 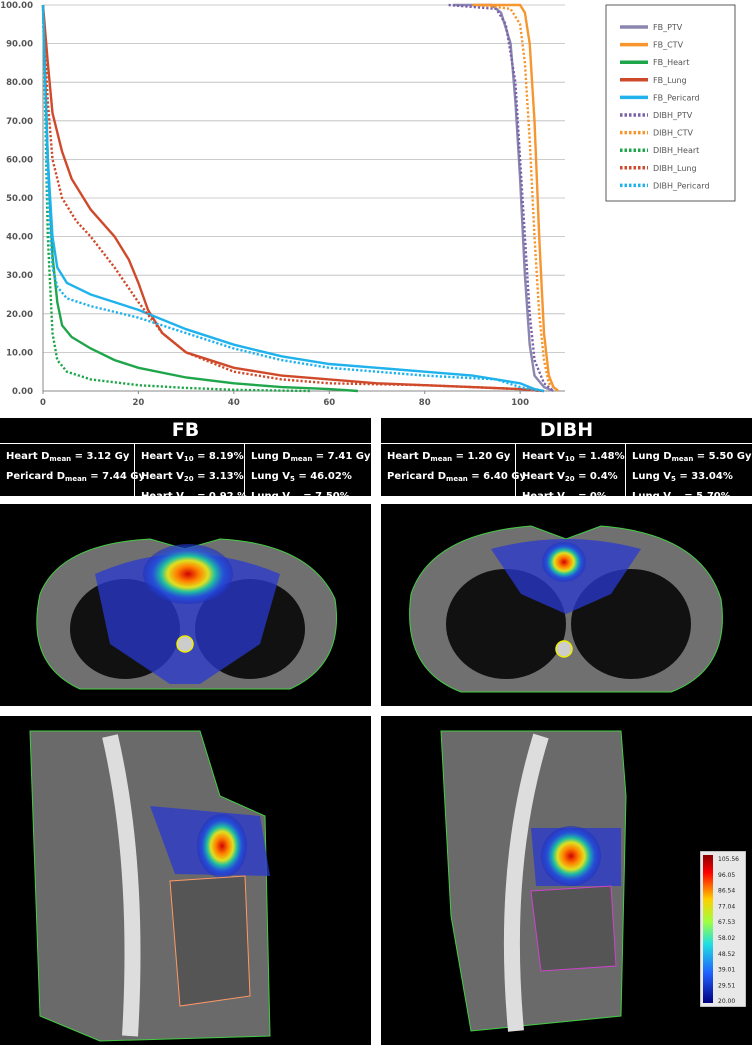 I want to click on legend-label: FB_PTV, so click(x=668, y=27).